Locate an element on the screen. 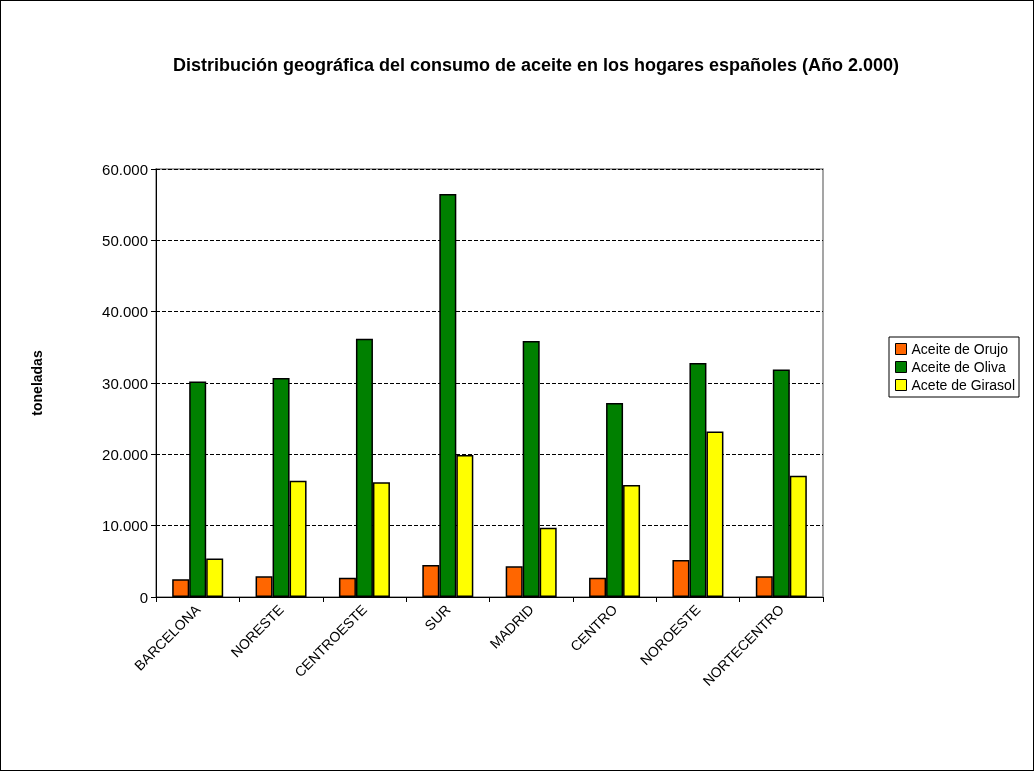 Image resolution: width=1034 pixels, height=771 pixels. y-tick-label: 60.000 is located at coordinates (125, 169).